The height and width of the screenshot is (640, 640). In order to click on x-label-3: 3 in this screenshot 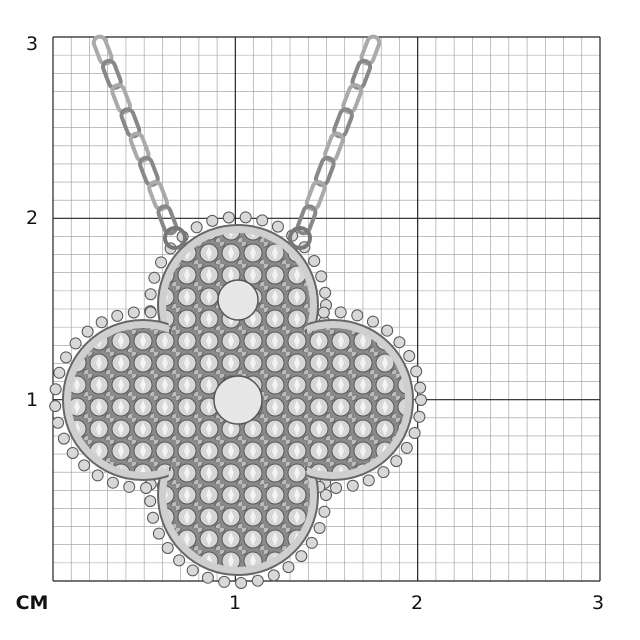, I will do `click(598, 603)`.